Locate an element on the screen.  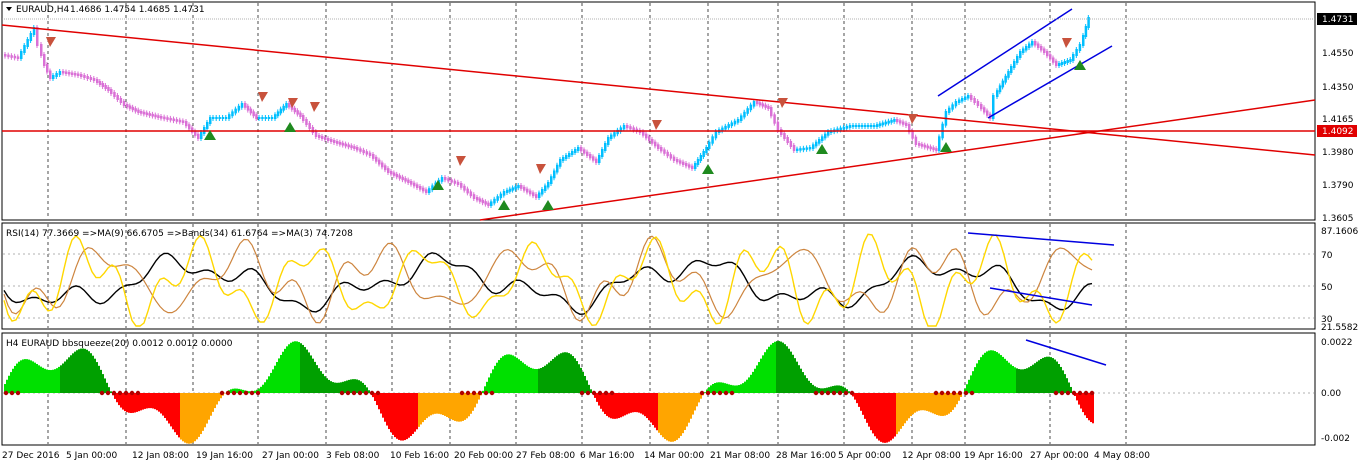
triangle-down-icon is located at coordinates (9, 9).